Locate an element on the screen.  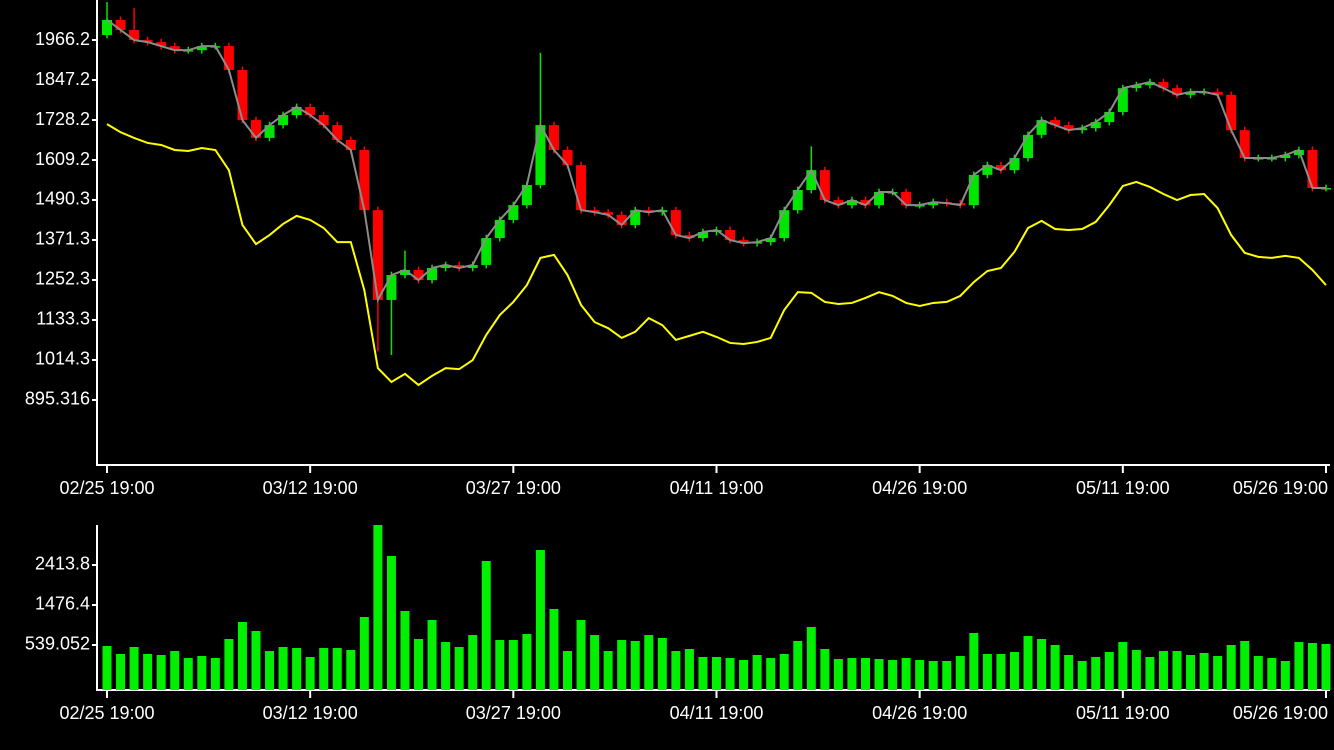
y-tick-label: 1966.2 is located at coordinates (62, 39).